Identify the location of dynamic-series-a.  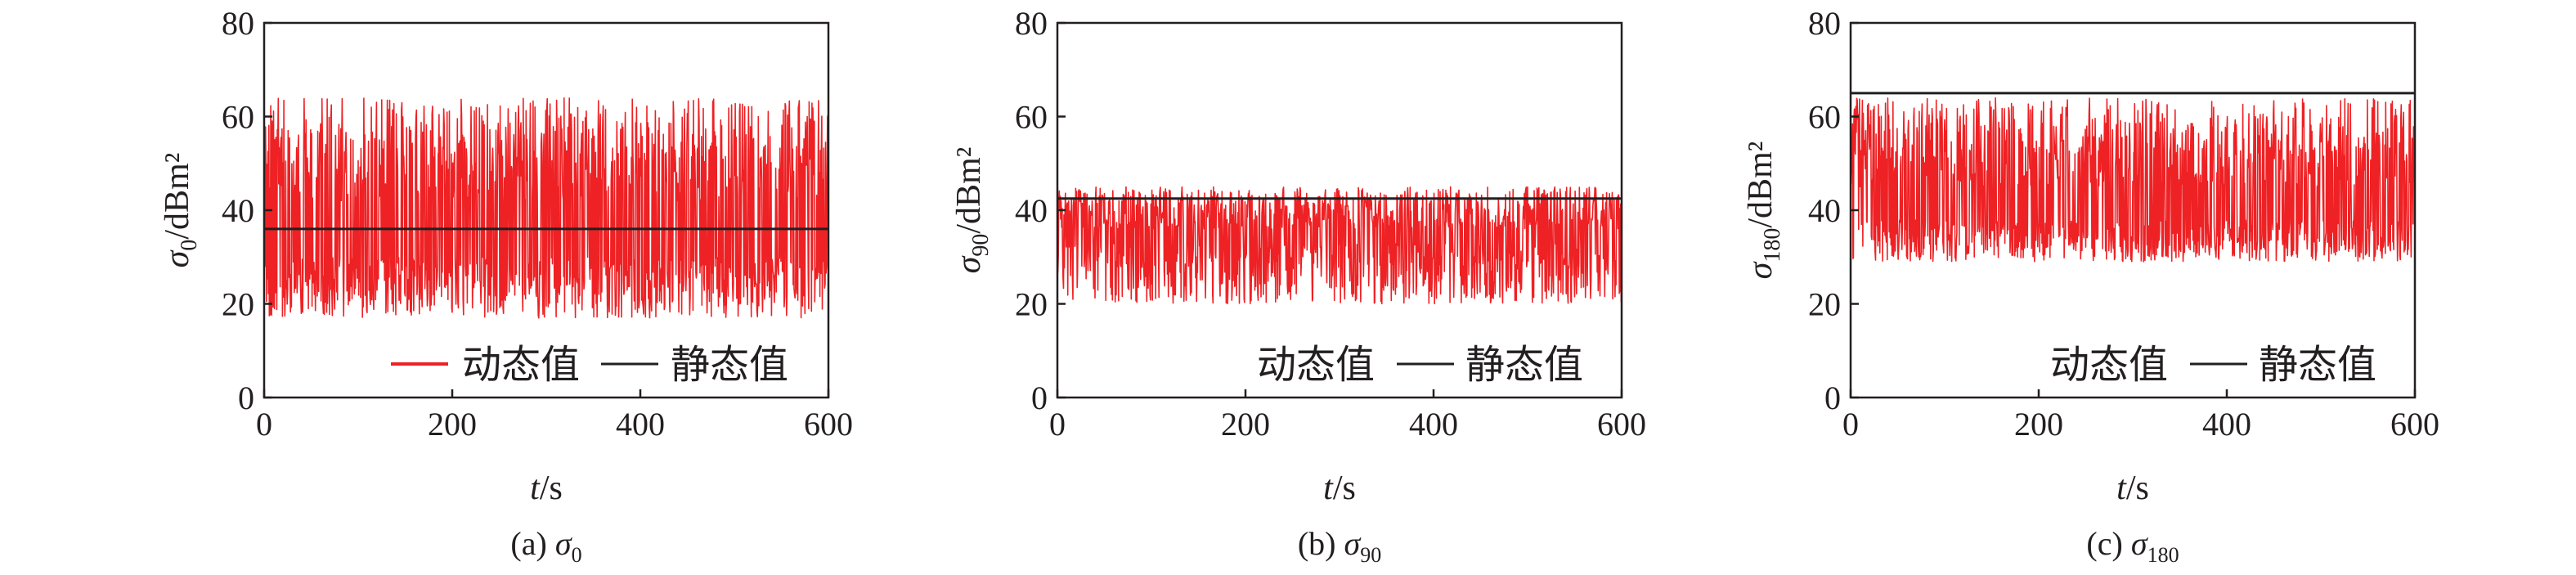
(546, 208).